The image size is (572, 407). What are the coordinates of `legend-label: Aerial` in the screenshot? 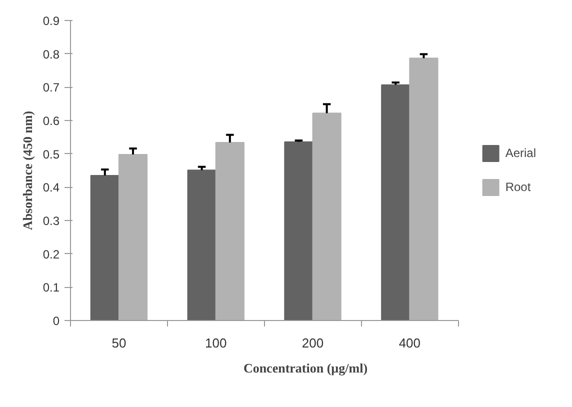 It's located at (520, 153).